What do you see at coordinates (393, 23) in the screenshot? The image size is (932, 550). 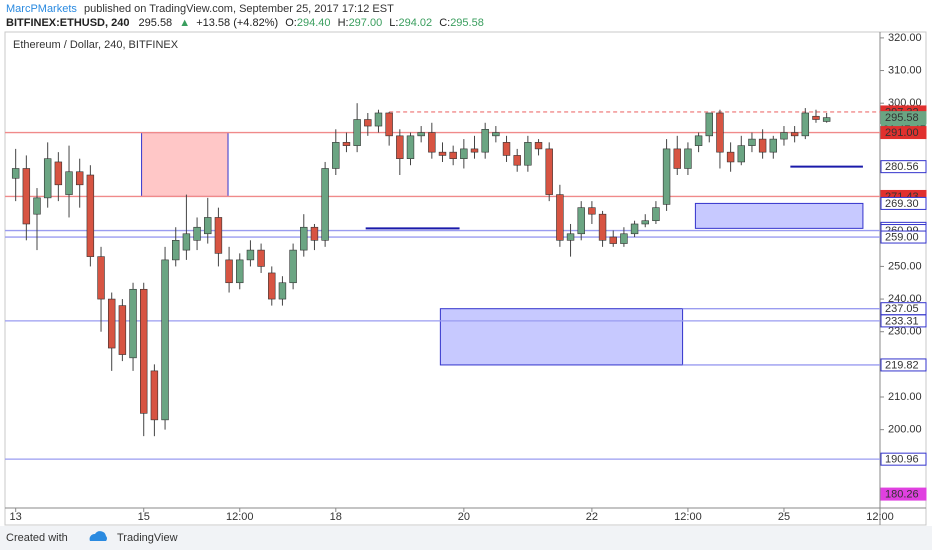 I see `ohlc-label: L:` at bounding box center [393, 23].